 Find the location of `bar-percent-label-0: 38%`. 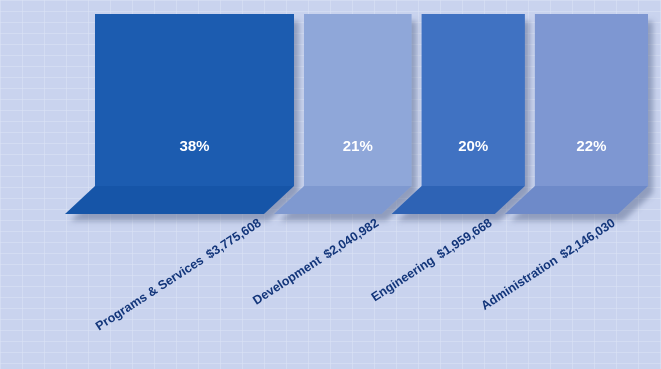

bar-percent-label-0: 38% is located at coordinates (194, 146).